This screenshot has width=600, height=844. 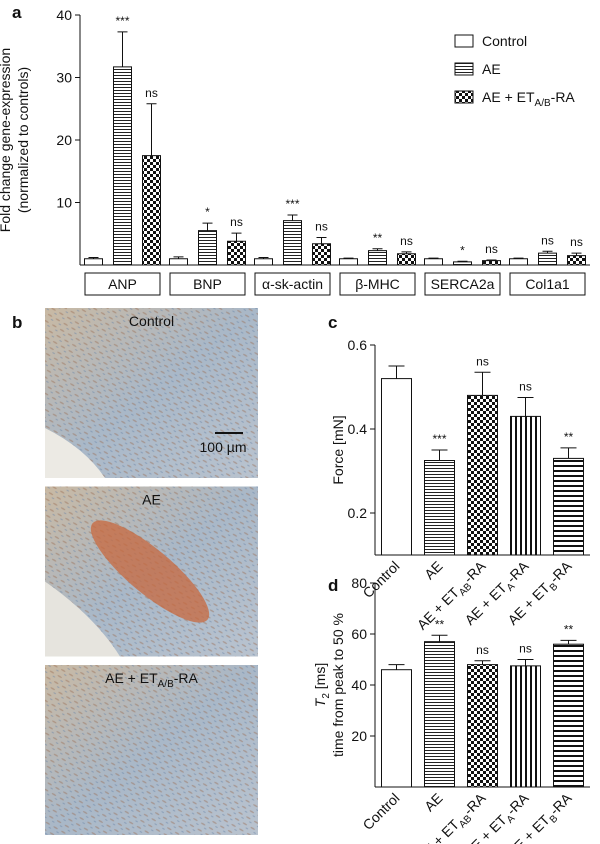 I want to click on y-label-line: Fold change gene-expression, so click(x=6, y=140).